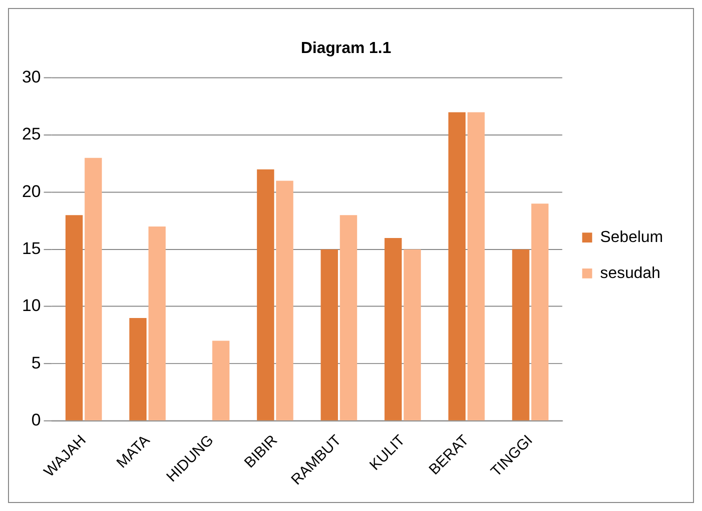 The image size is (702, 511). Describe the element at coordinates (31, 191) in the screenshot. I see `y-tick-label: 20` at that location.